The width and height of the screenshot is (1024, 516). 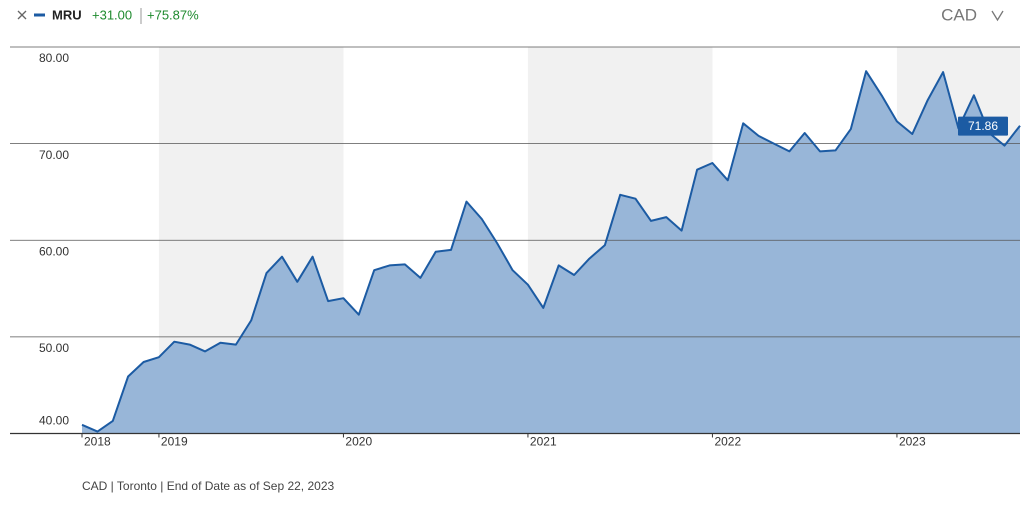 What do you see at coordinates (54, 348) in the screenshot?
I see `y-tick-label: 50.00` at bounding box center [54, 348].